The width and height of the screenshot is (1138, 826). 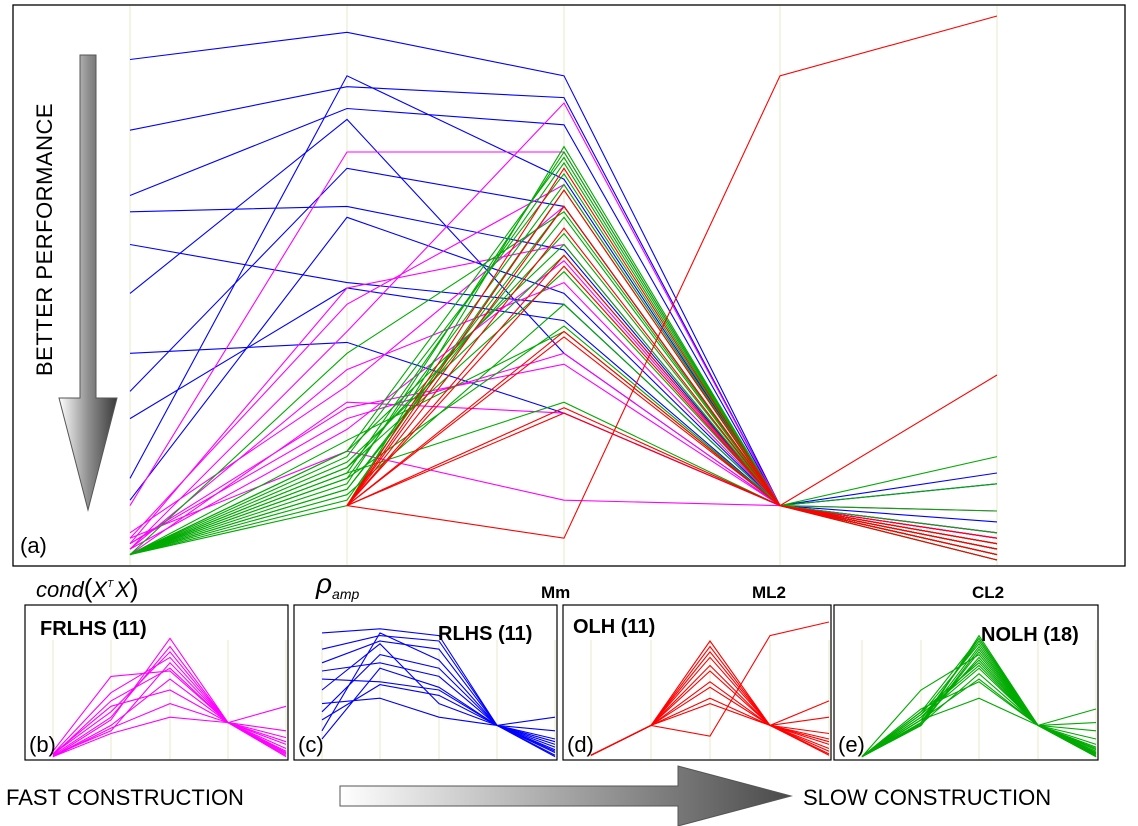 I want to click on panel-rlhs-title: RLHS (11), so click(x=485, y=634).